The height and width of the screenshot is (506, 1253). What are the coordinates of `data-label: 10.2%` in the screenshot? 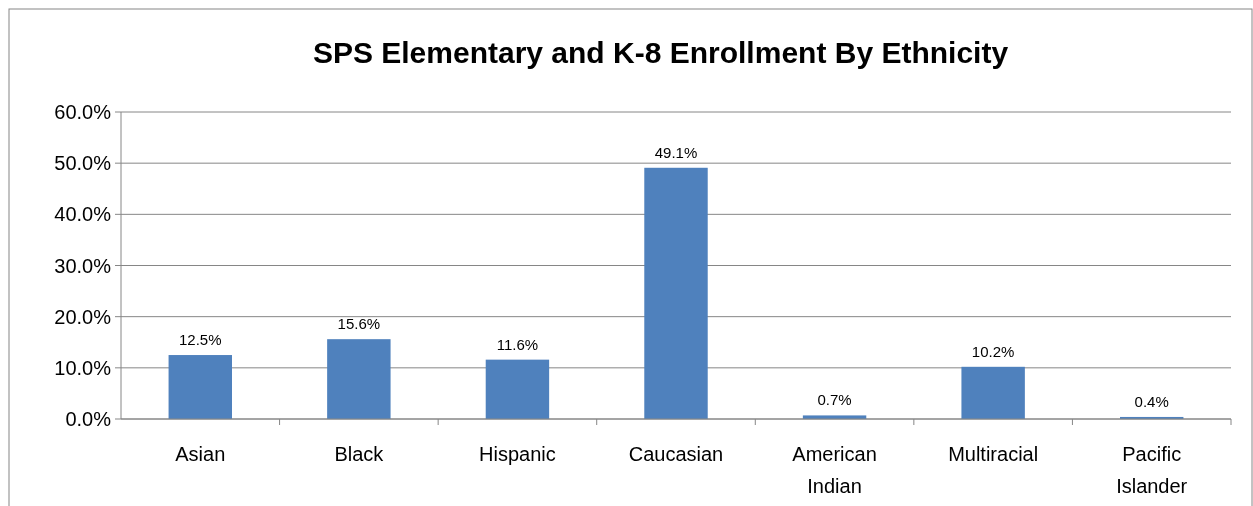 It's located at (993, 351).